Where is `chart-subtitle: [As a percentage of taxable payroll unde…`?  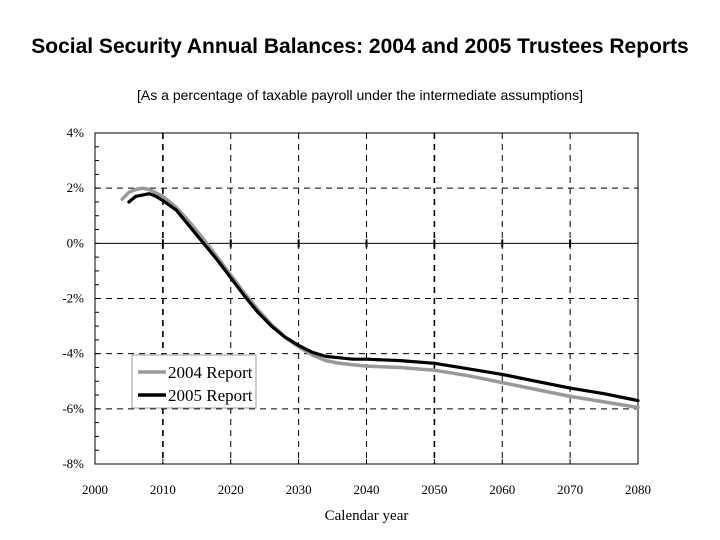 chart-subtitle: [As a percentage of taxable payroll unde… is located at coordinates (360, 95).